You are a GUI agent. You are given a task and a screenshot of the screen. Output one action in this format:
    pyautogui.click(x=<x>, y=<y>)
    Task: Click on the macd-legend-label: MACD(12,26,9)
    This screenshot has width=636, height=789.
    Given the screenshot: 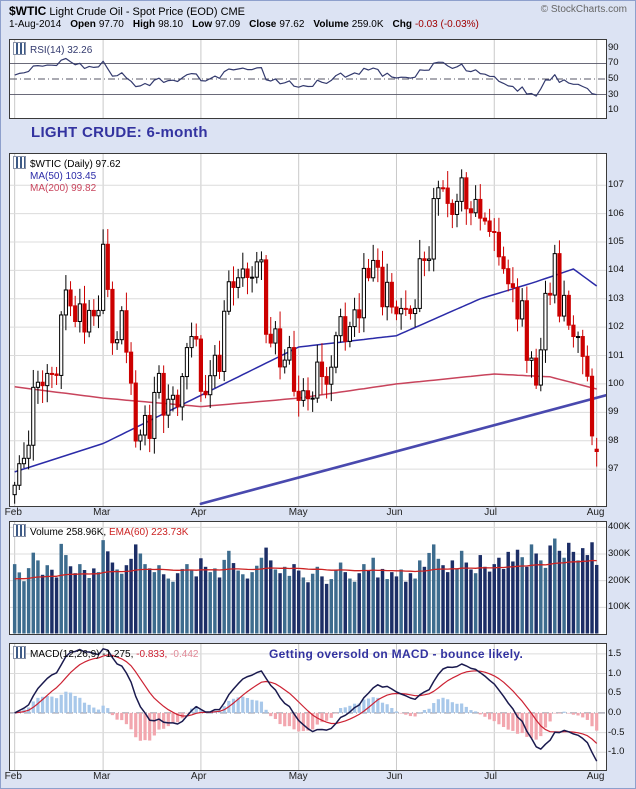 What is the action you would take?
    pyautogui.click(x=65, y=654)
    